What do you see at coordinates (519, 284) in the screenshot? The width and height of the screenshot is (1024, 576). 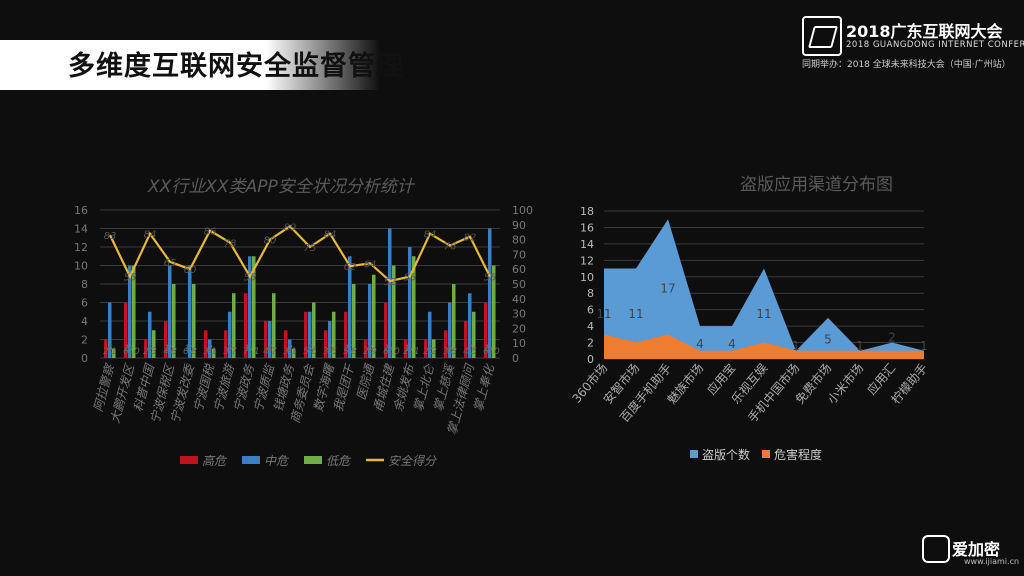 I see `right-tick-label: 50` at bounding box center [519, 284].